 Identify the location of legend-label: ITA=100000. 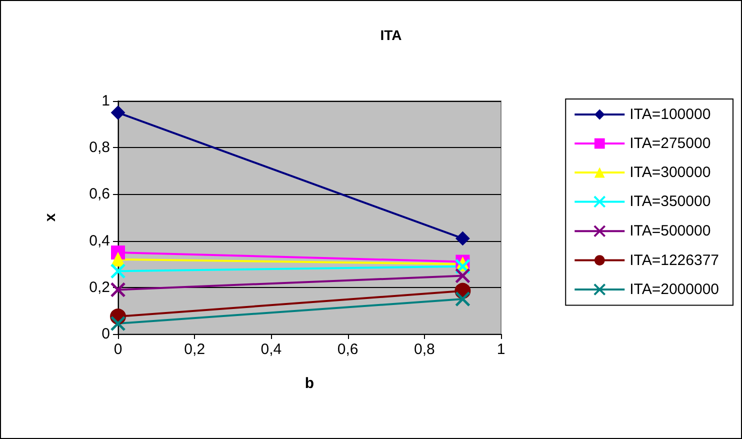
(670, 114).